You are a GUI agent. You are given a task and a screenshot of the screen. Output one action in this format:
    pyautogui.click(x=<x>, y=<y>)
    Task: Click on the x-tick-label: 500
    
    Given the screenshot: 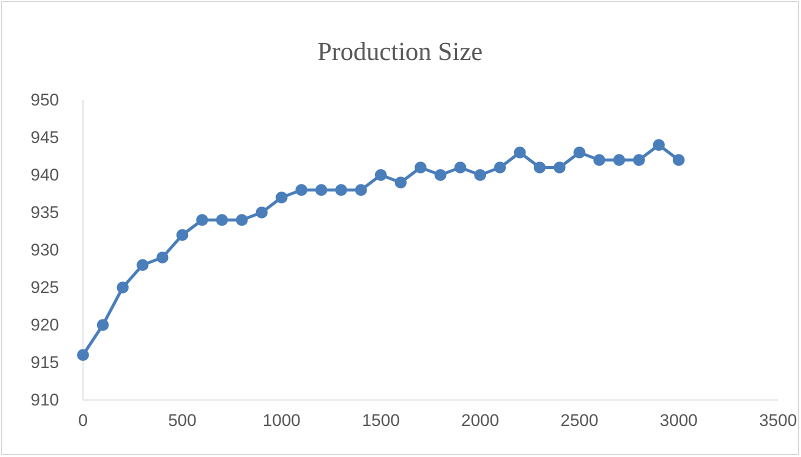 What is the action you would take?
    pyautogui.click(x=182, y=420)
    